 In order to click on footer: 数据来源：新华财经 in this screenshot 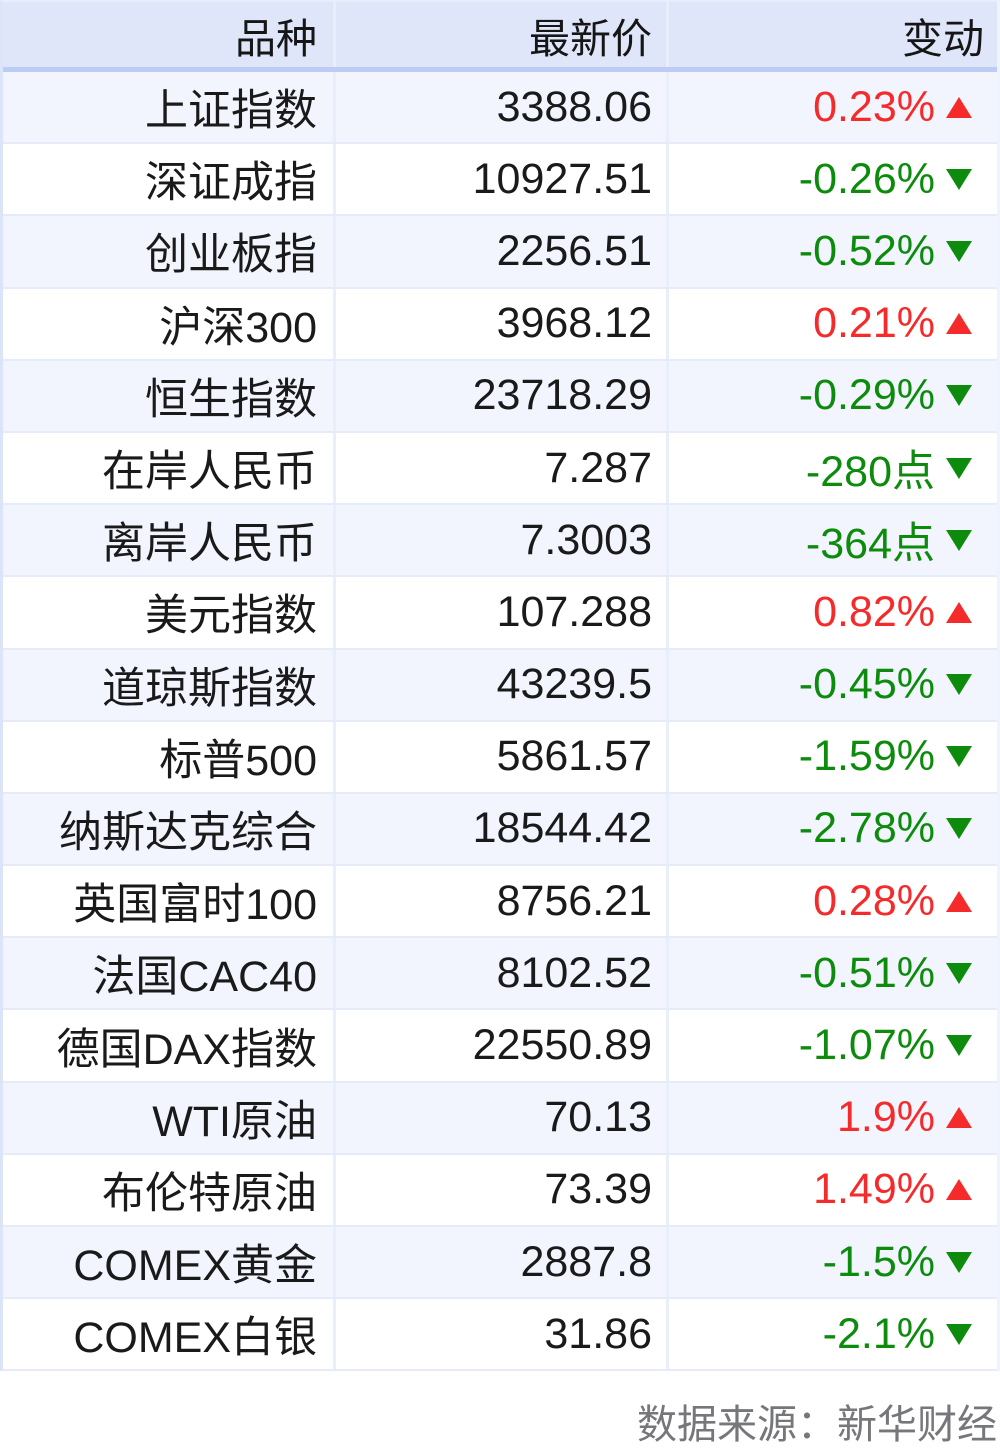, I will do `click(817, 1425)`.